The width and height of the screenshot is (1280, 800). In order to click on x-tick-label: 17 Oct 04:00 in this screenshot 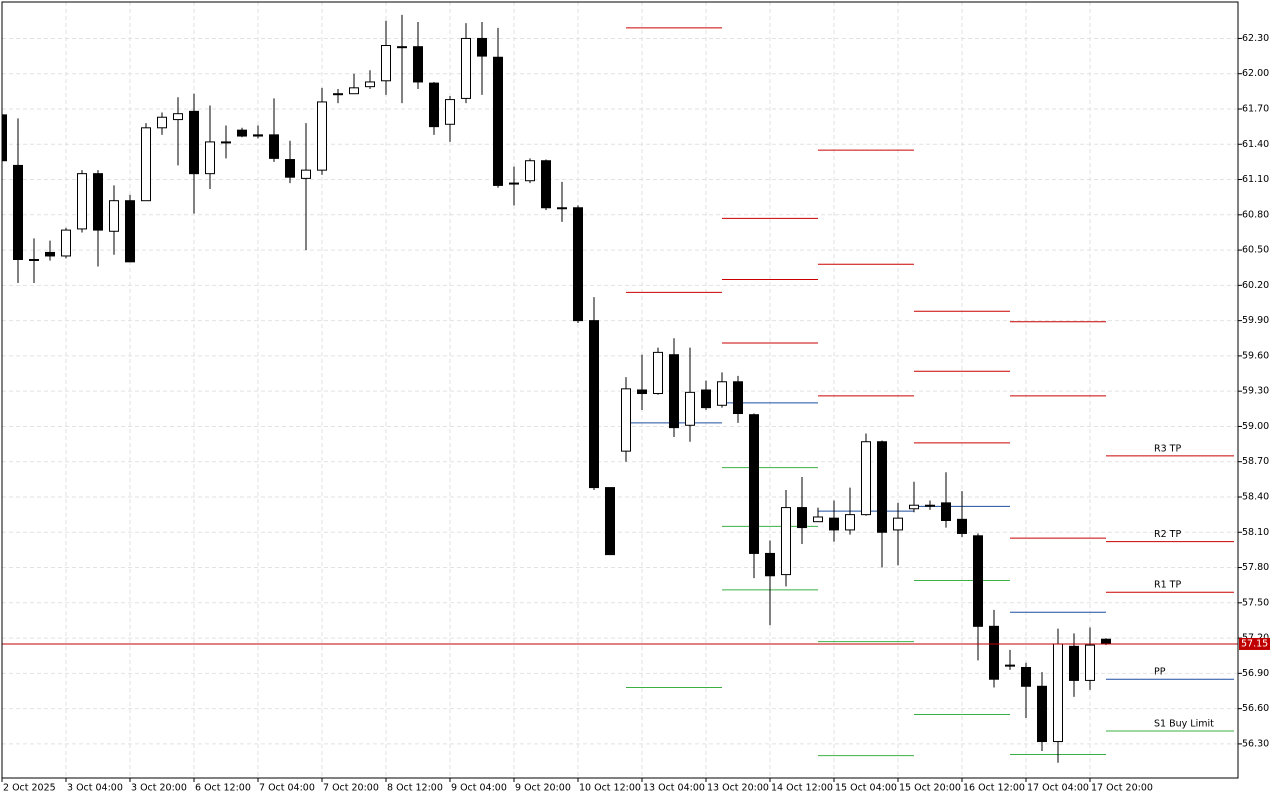, I will do `click(1058, 788)`.